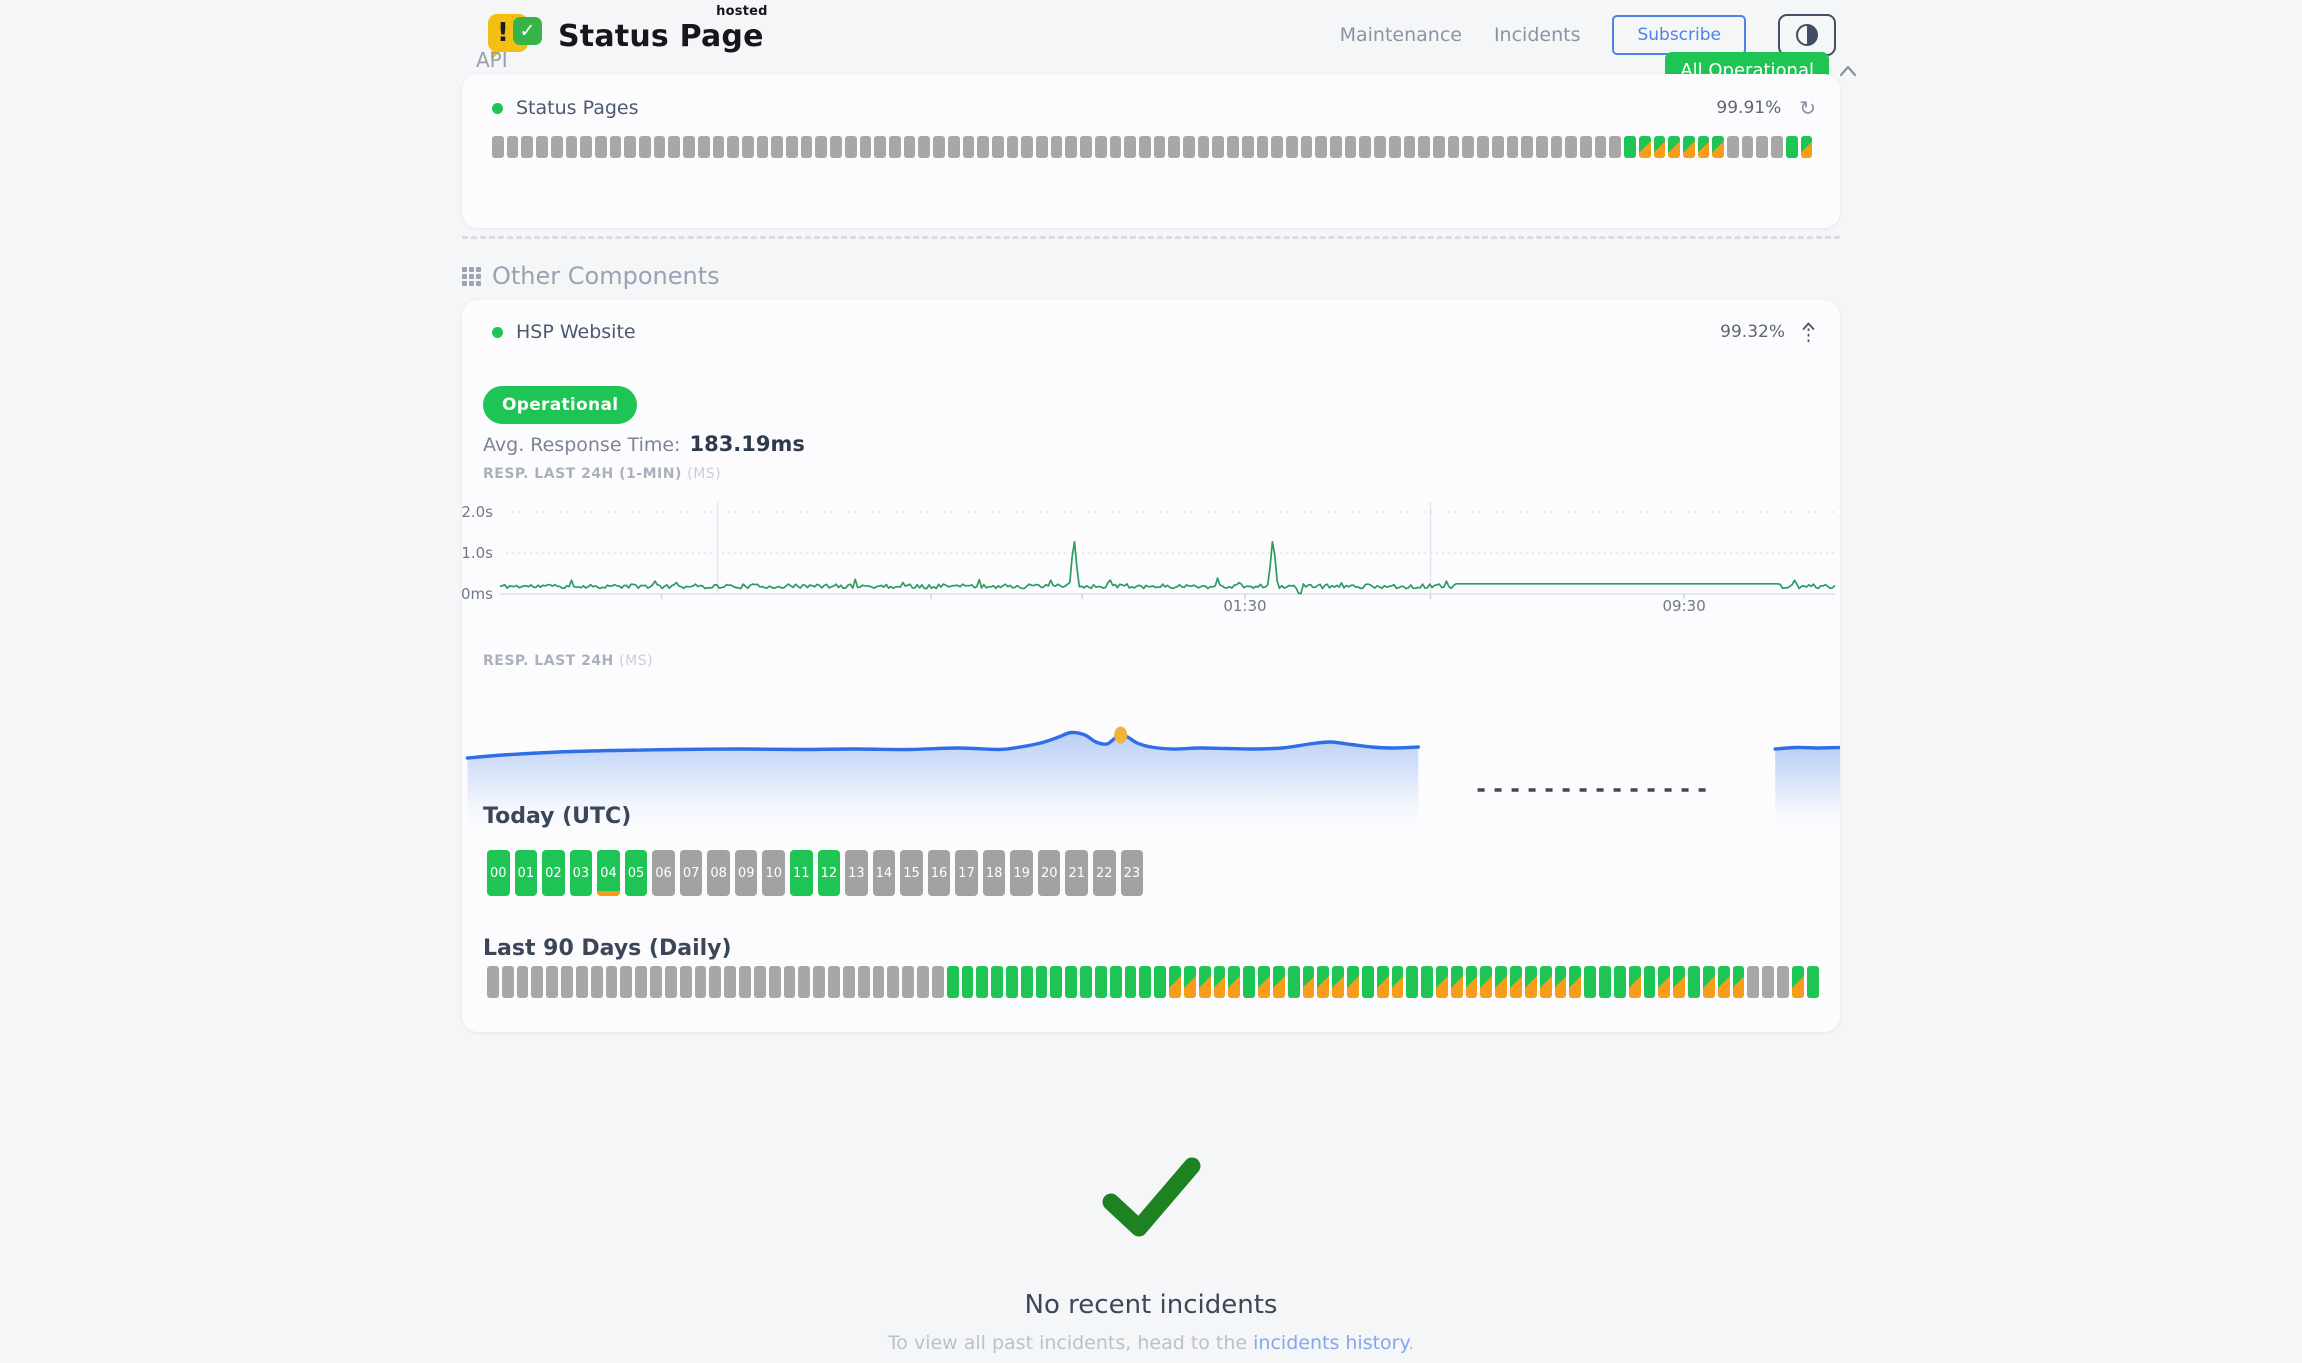  Describe the element at coordinates (1049, 873) in the screenshot. I see `hour-block-20: 20` at that location.